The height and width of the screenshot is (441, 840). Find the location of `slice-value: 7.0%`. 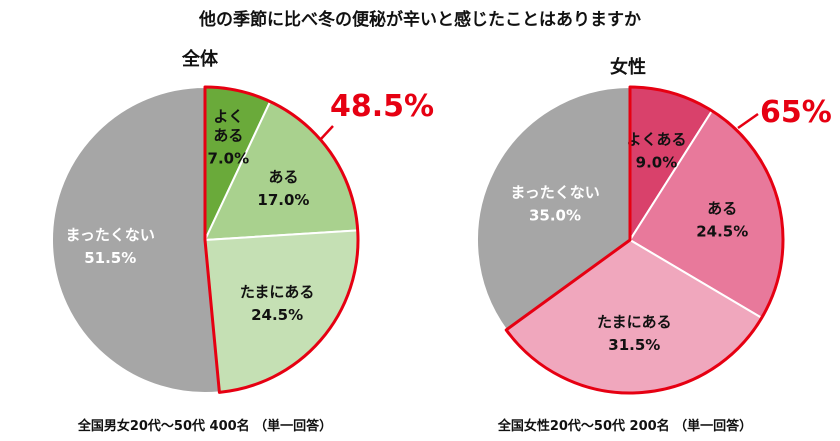

slice-value: 7.0% is located at coordinates (229, 158).